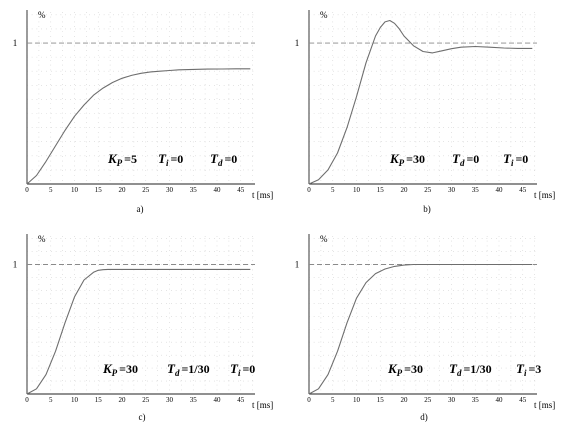  I want to click on panel-label: d), so click(424, 417).